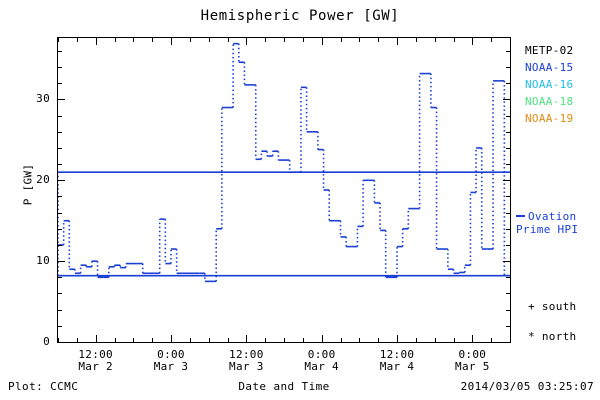 Image resolution: width=600 pixels, height=400 pixels. Describe the element at coordinates (95, 366) in the screenshot. I see `x-tick-date: Mar 2` at that location.